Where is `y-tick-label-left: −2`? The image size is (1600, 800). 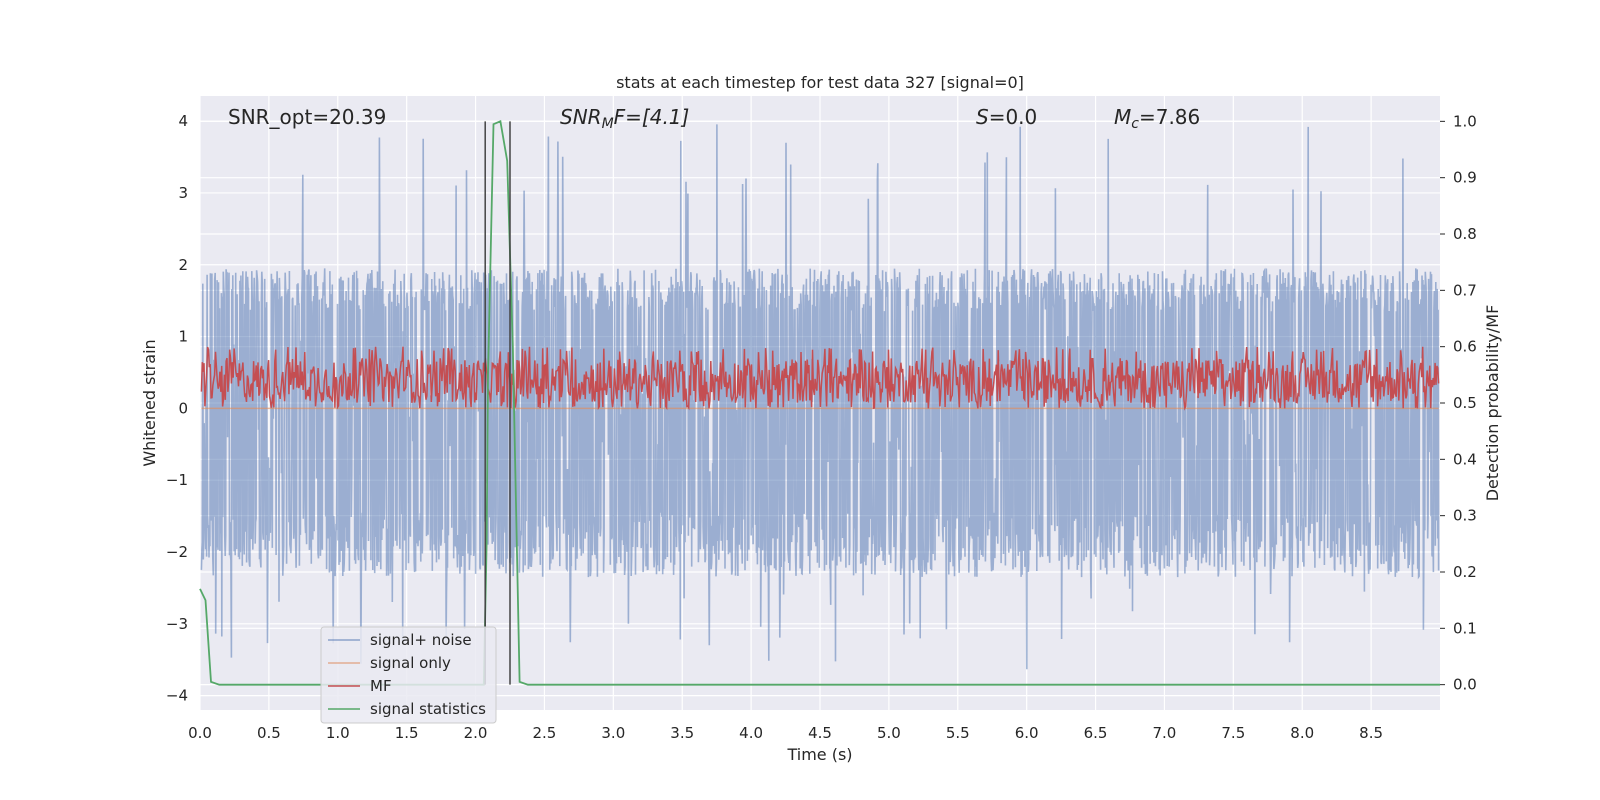
y-tick-label-left: −2 is located at coordinates (177, 552).